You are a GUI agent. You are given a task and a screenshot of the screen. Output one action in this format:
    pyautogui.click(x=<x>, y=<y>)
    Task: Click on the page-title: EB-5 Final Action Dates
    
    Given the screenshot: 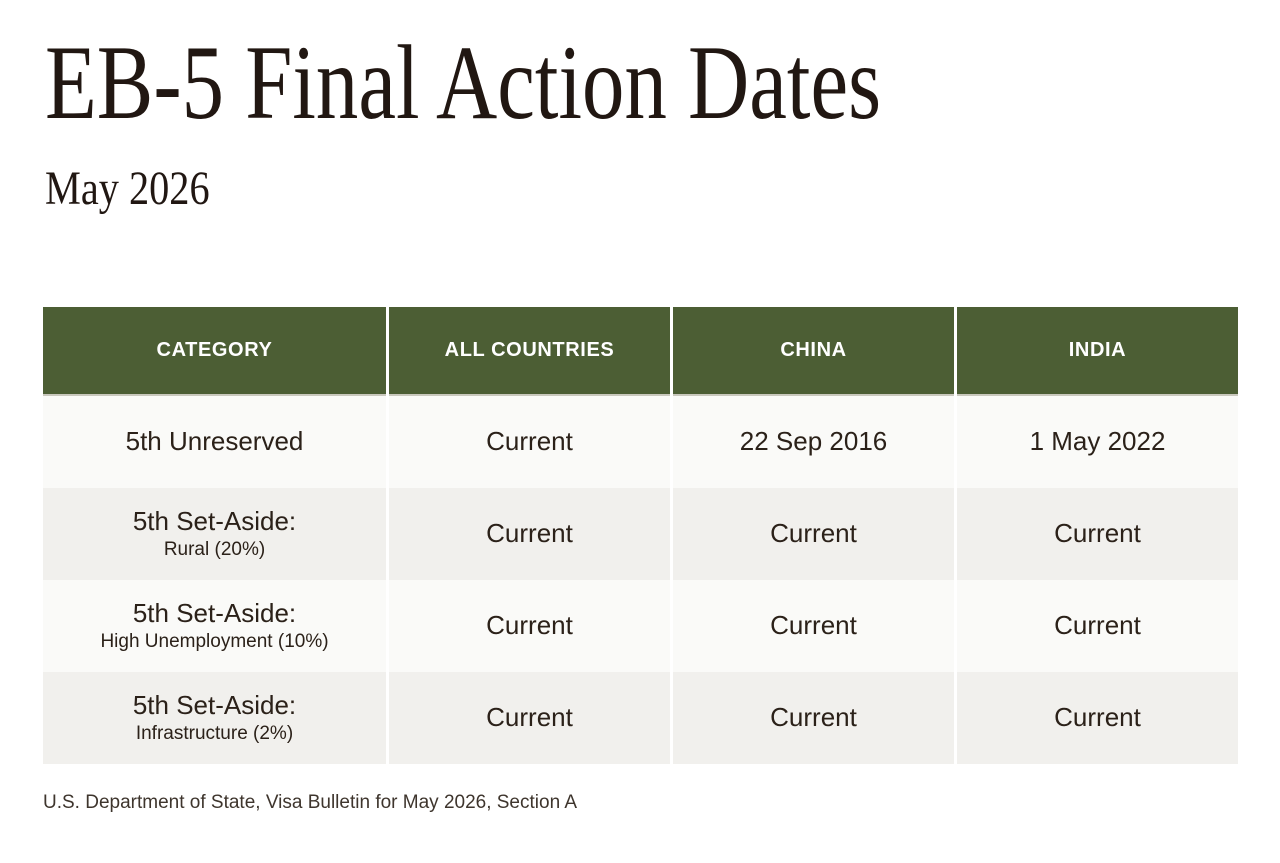 What is the action you would take?
    pyautogui.click(x=463, y=82)
    